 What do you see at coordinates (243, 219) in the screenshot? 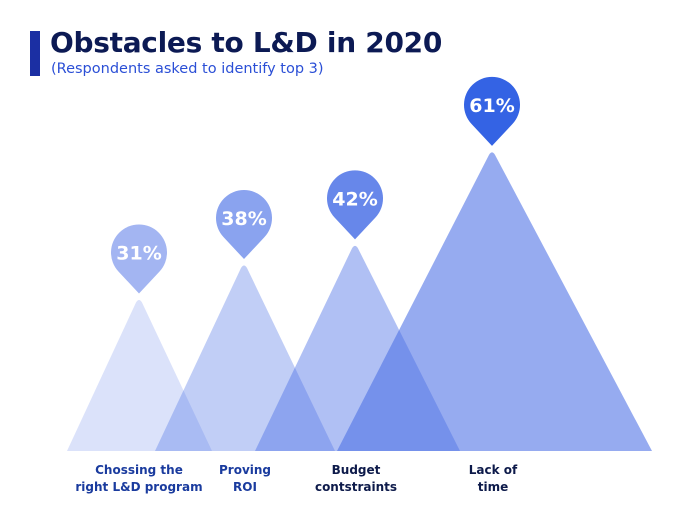
I see `value-label: 38%` at bounding box center [243, 219].